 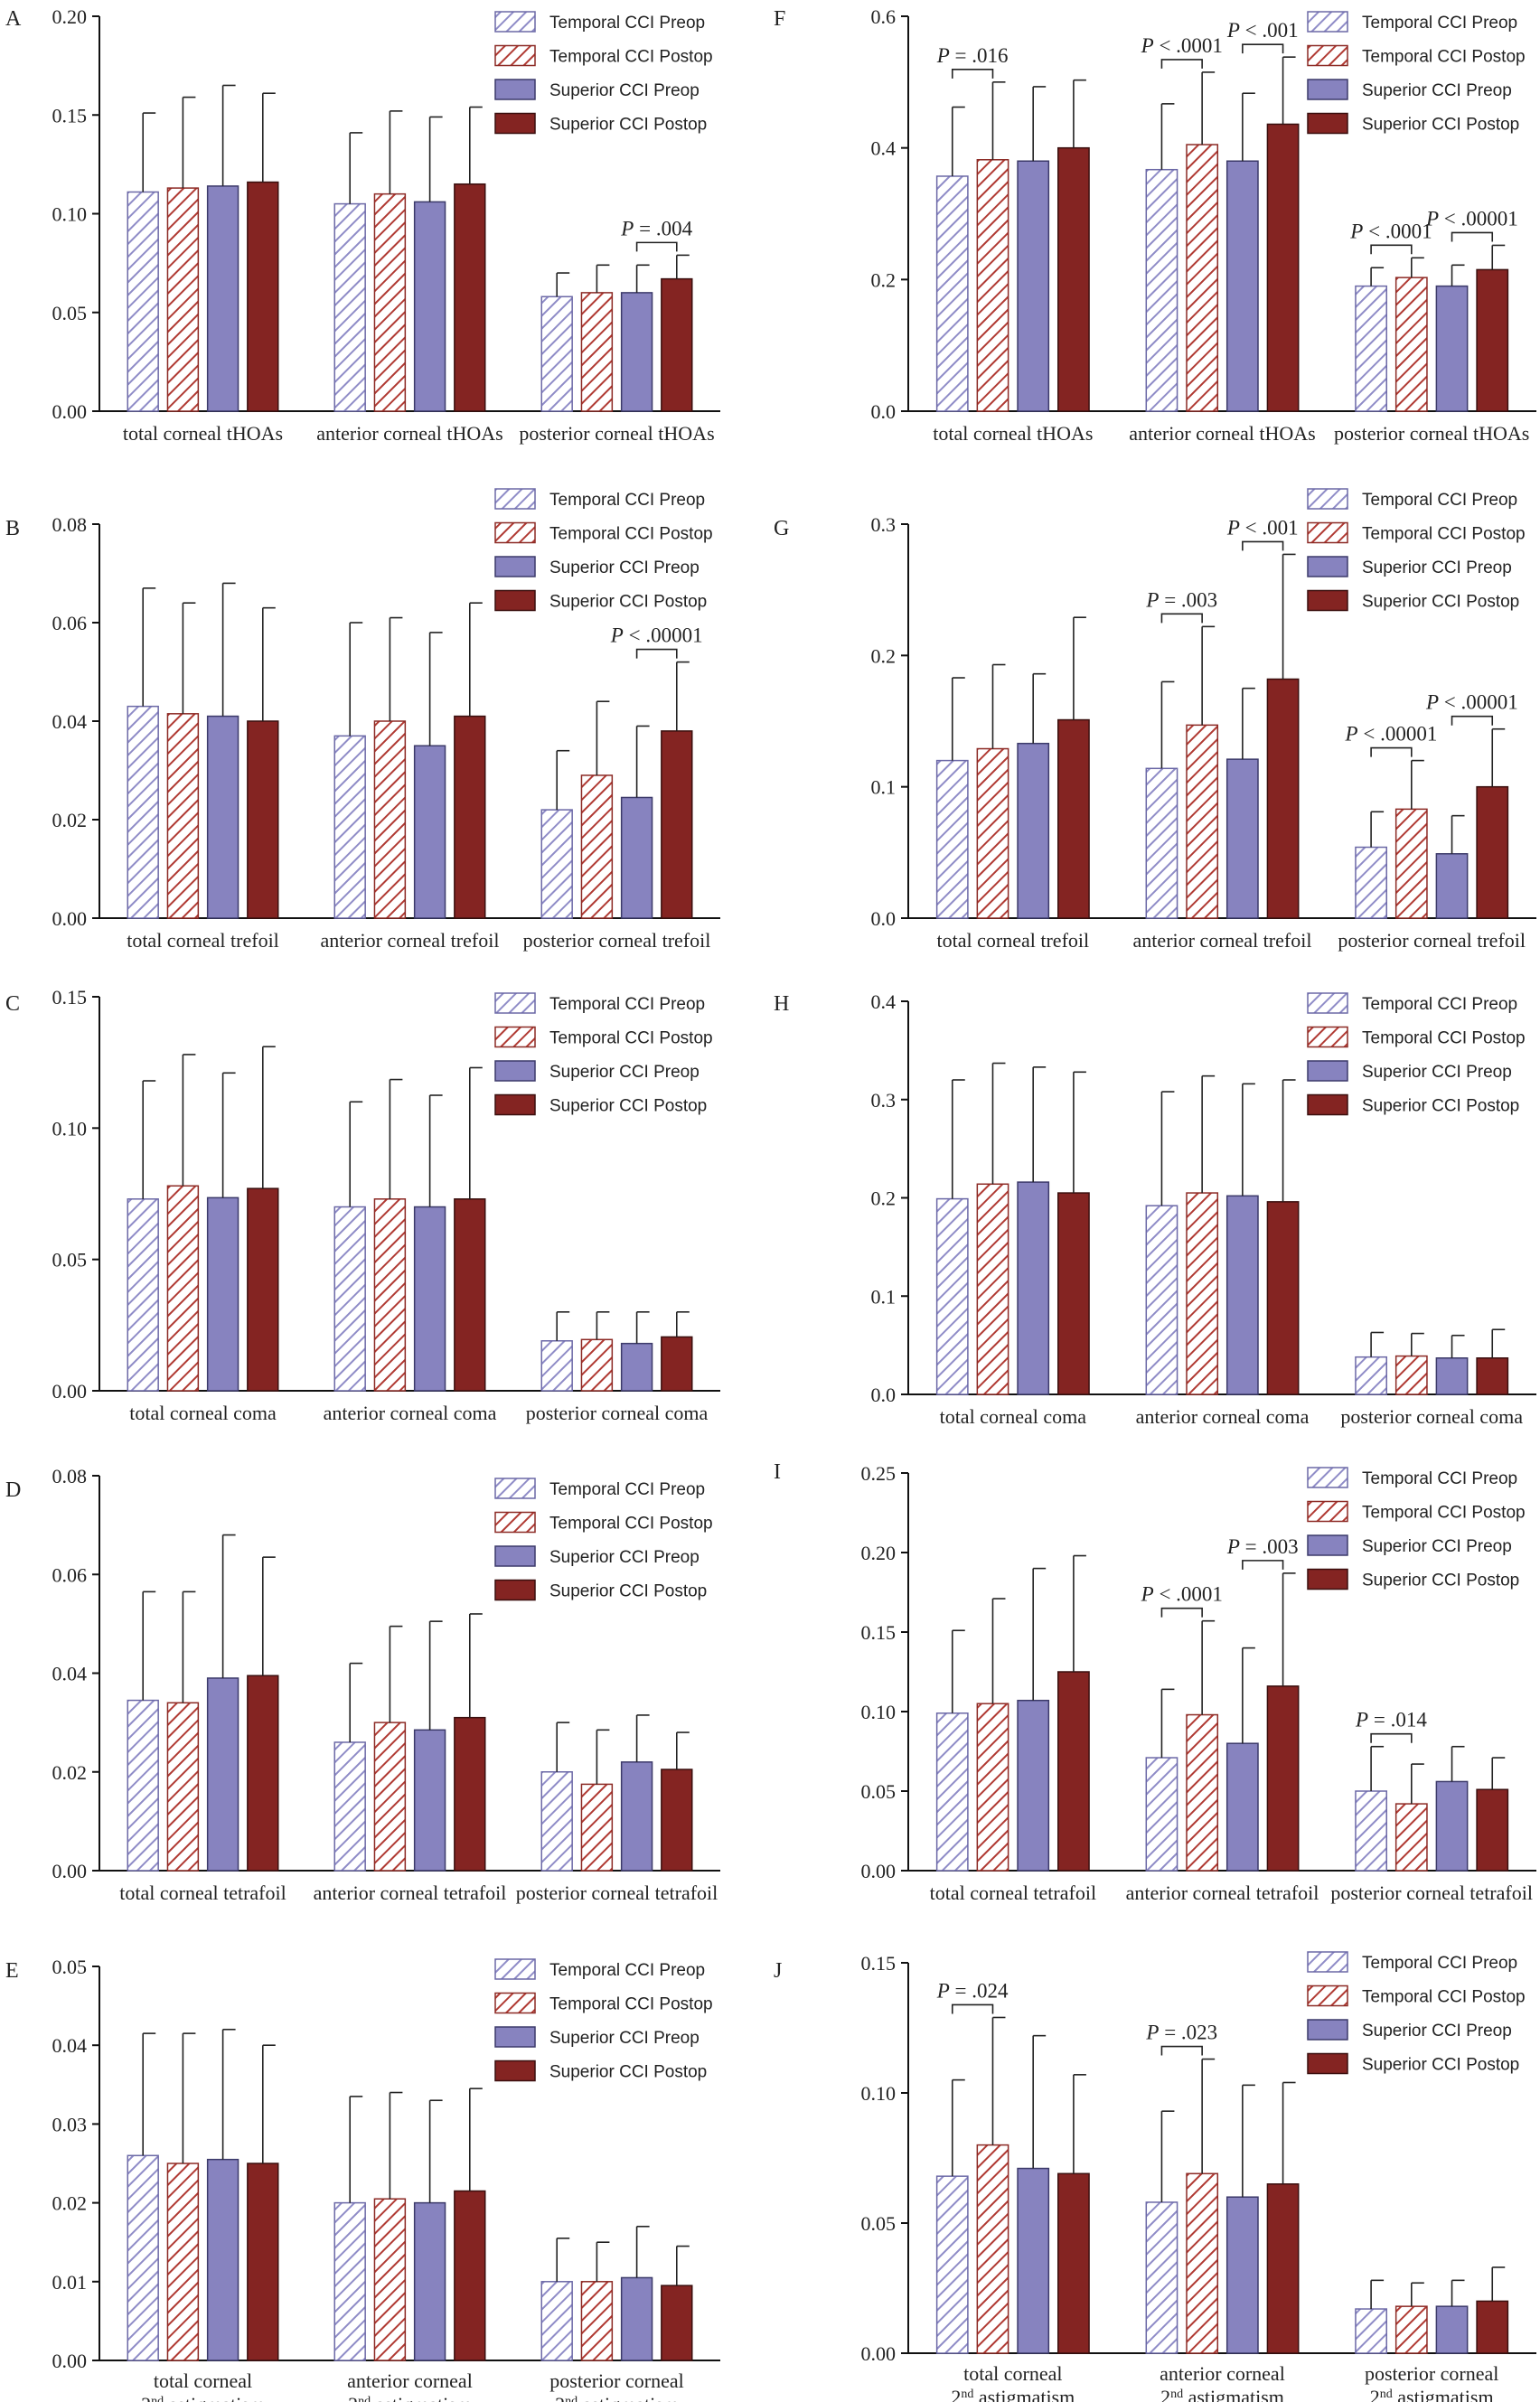 What do you see at coordinates (624, 1557) in the screenshot?
I see `legend-label: Superior CCI Preop` at bounding box center [624, 1557].